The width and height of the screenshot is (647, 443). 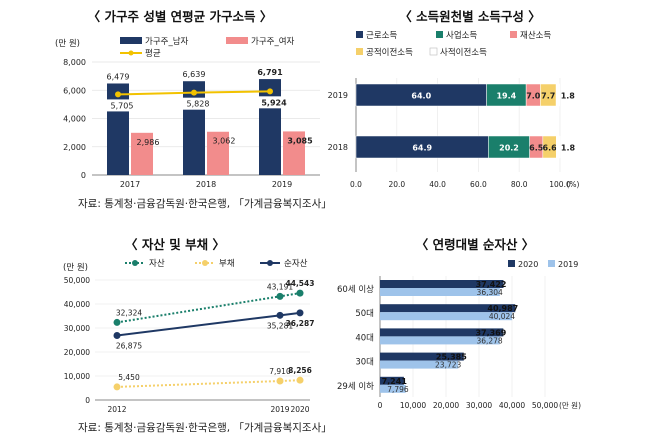 I want to click on chart2-ytick-label: 2018, so click(x=338, y=147).